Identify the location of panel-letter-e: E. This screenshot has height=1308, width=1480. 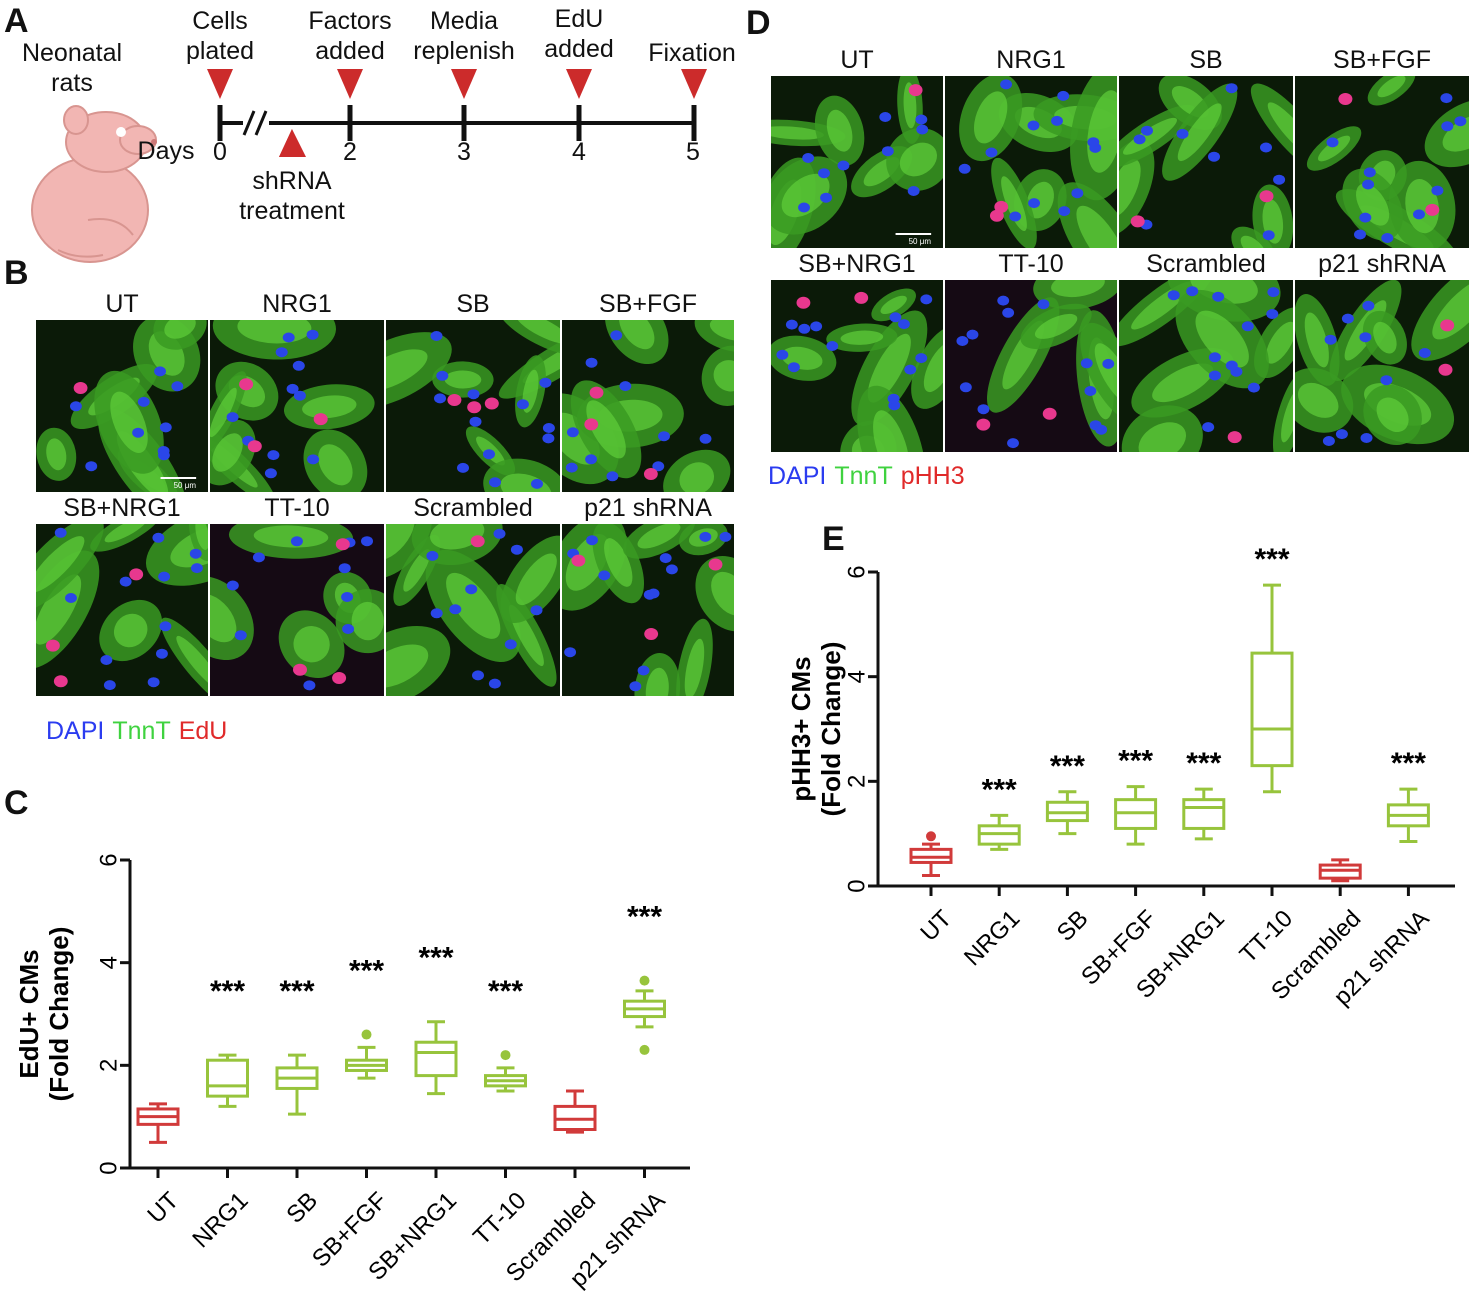
(833, 539).